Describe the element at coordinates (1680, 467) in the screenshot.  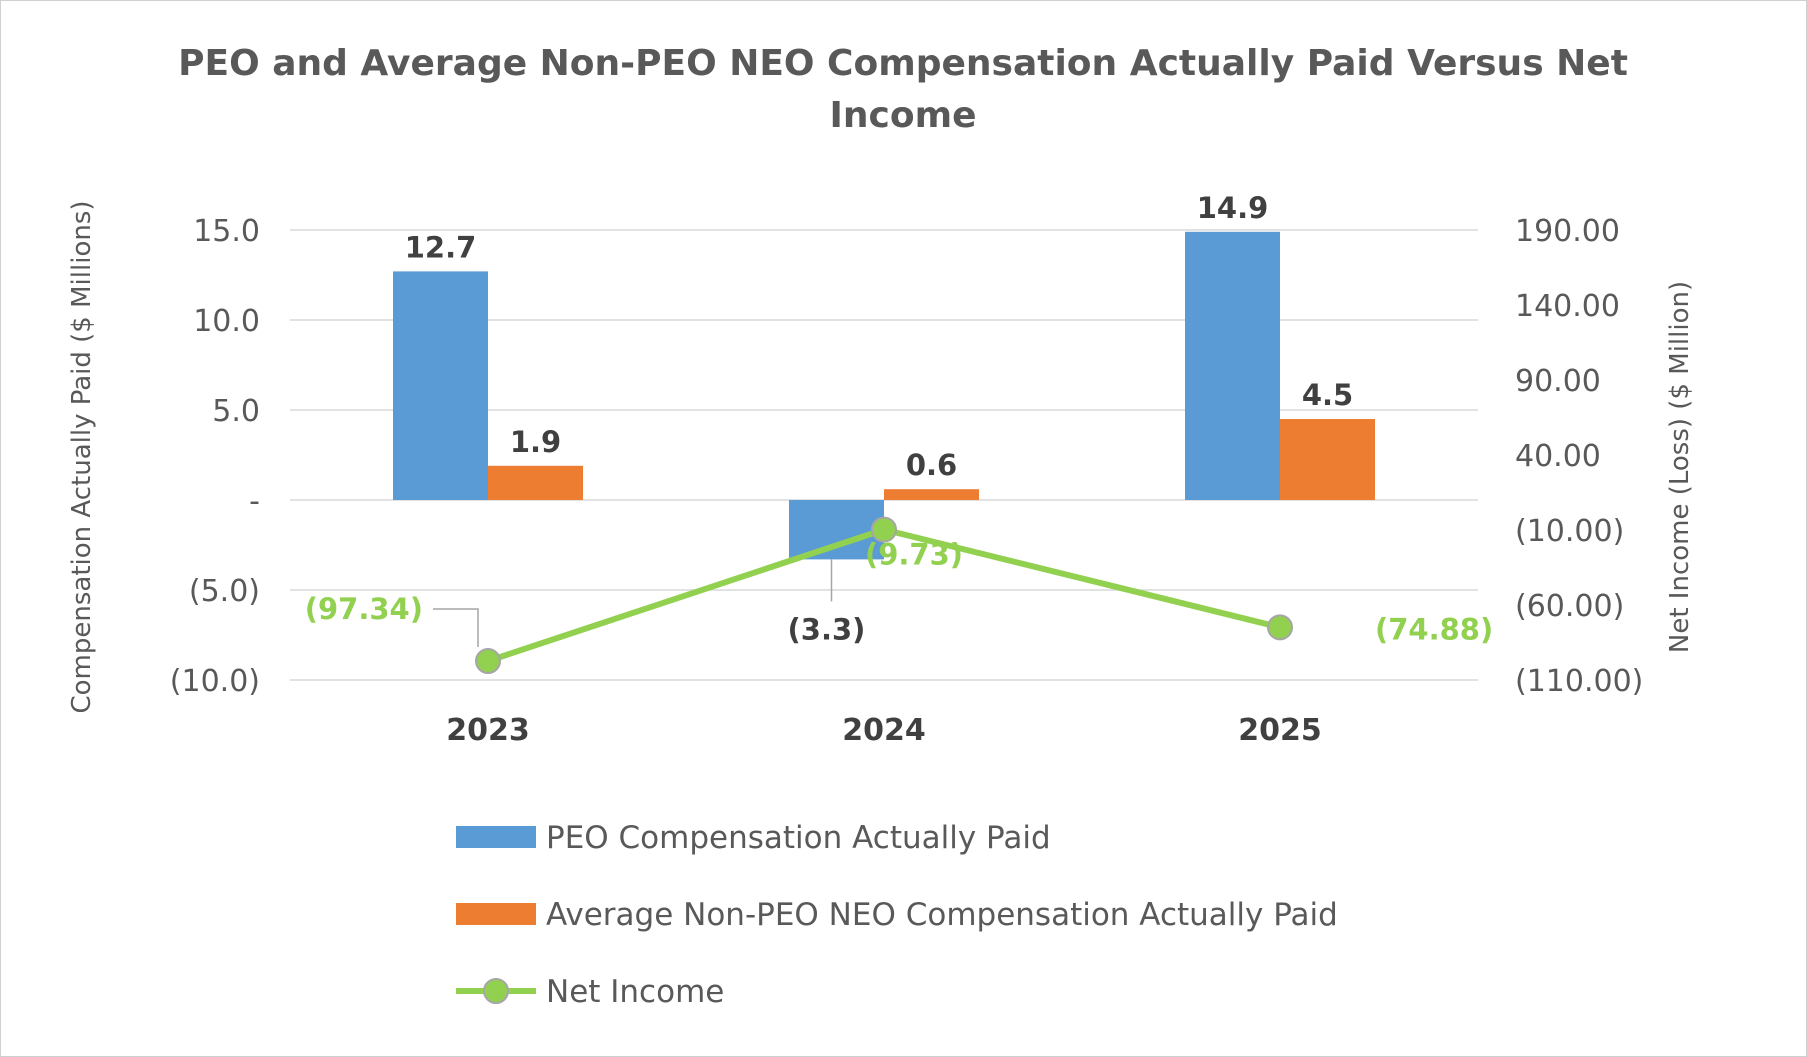
I see `right-axis-title: Net Income (Loss) ($ Million)` at that location.